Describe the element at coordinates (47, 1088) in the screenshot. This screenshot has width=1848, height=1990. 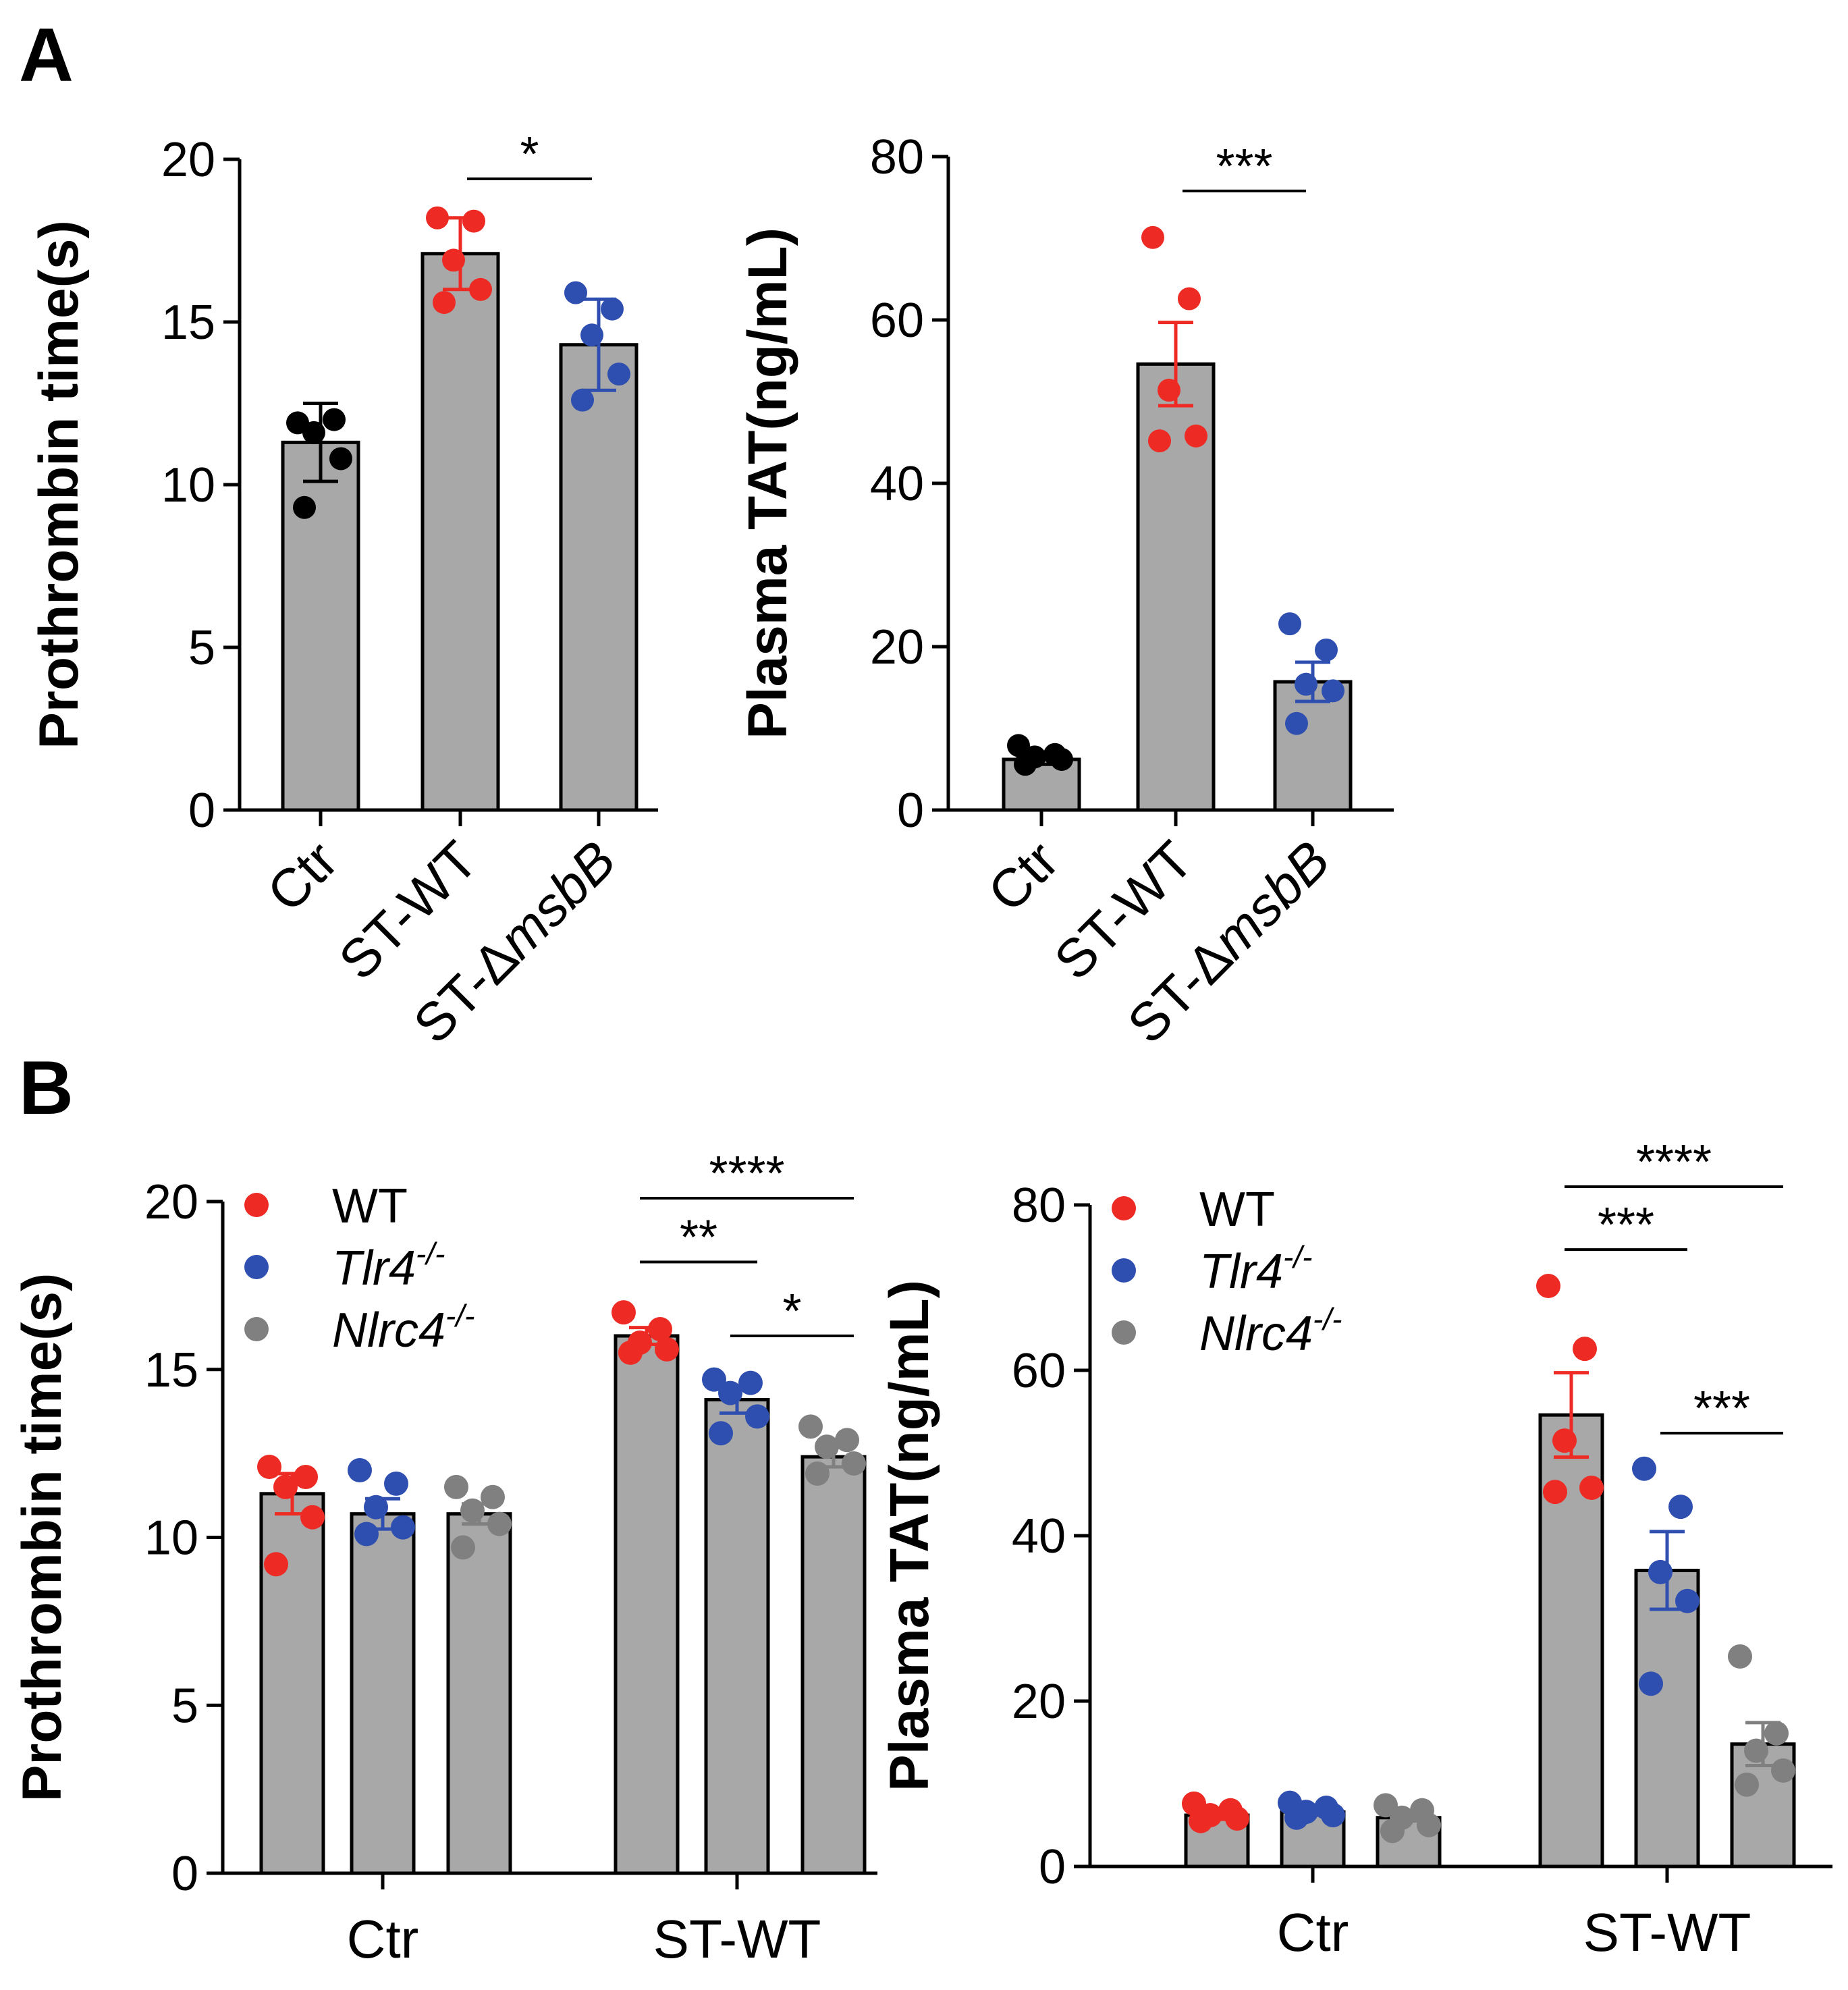
I see `panel-label-b: B` at that location.